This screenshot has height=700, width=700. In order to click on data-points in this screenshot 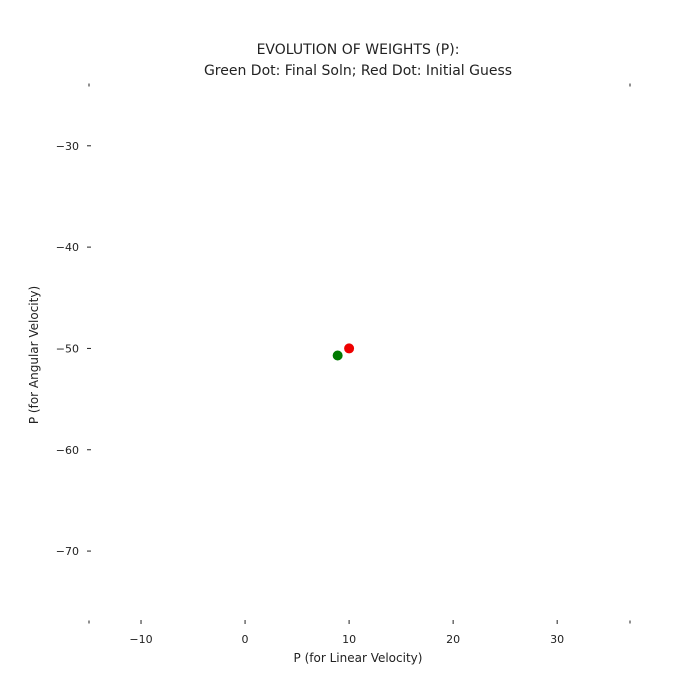, I will do `click(343, 352)`.